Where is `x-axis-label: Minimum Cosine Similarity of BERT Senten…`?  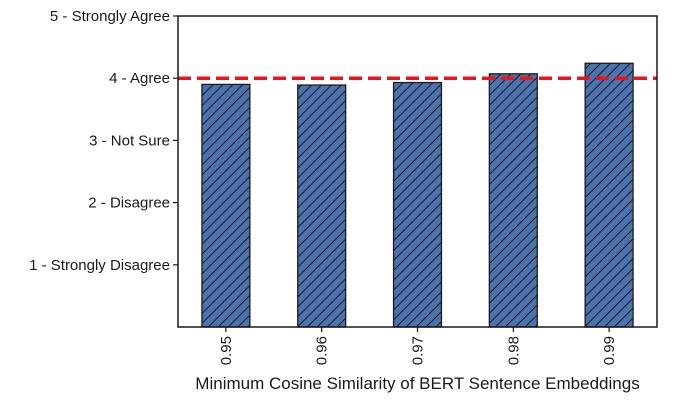
x-axis-label: Minimum Cosine Similarity of BERT Senten… is located at coordinates (417, 383).